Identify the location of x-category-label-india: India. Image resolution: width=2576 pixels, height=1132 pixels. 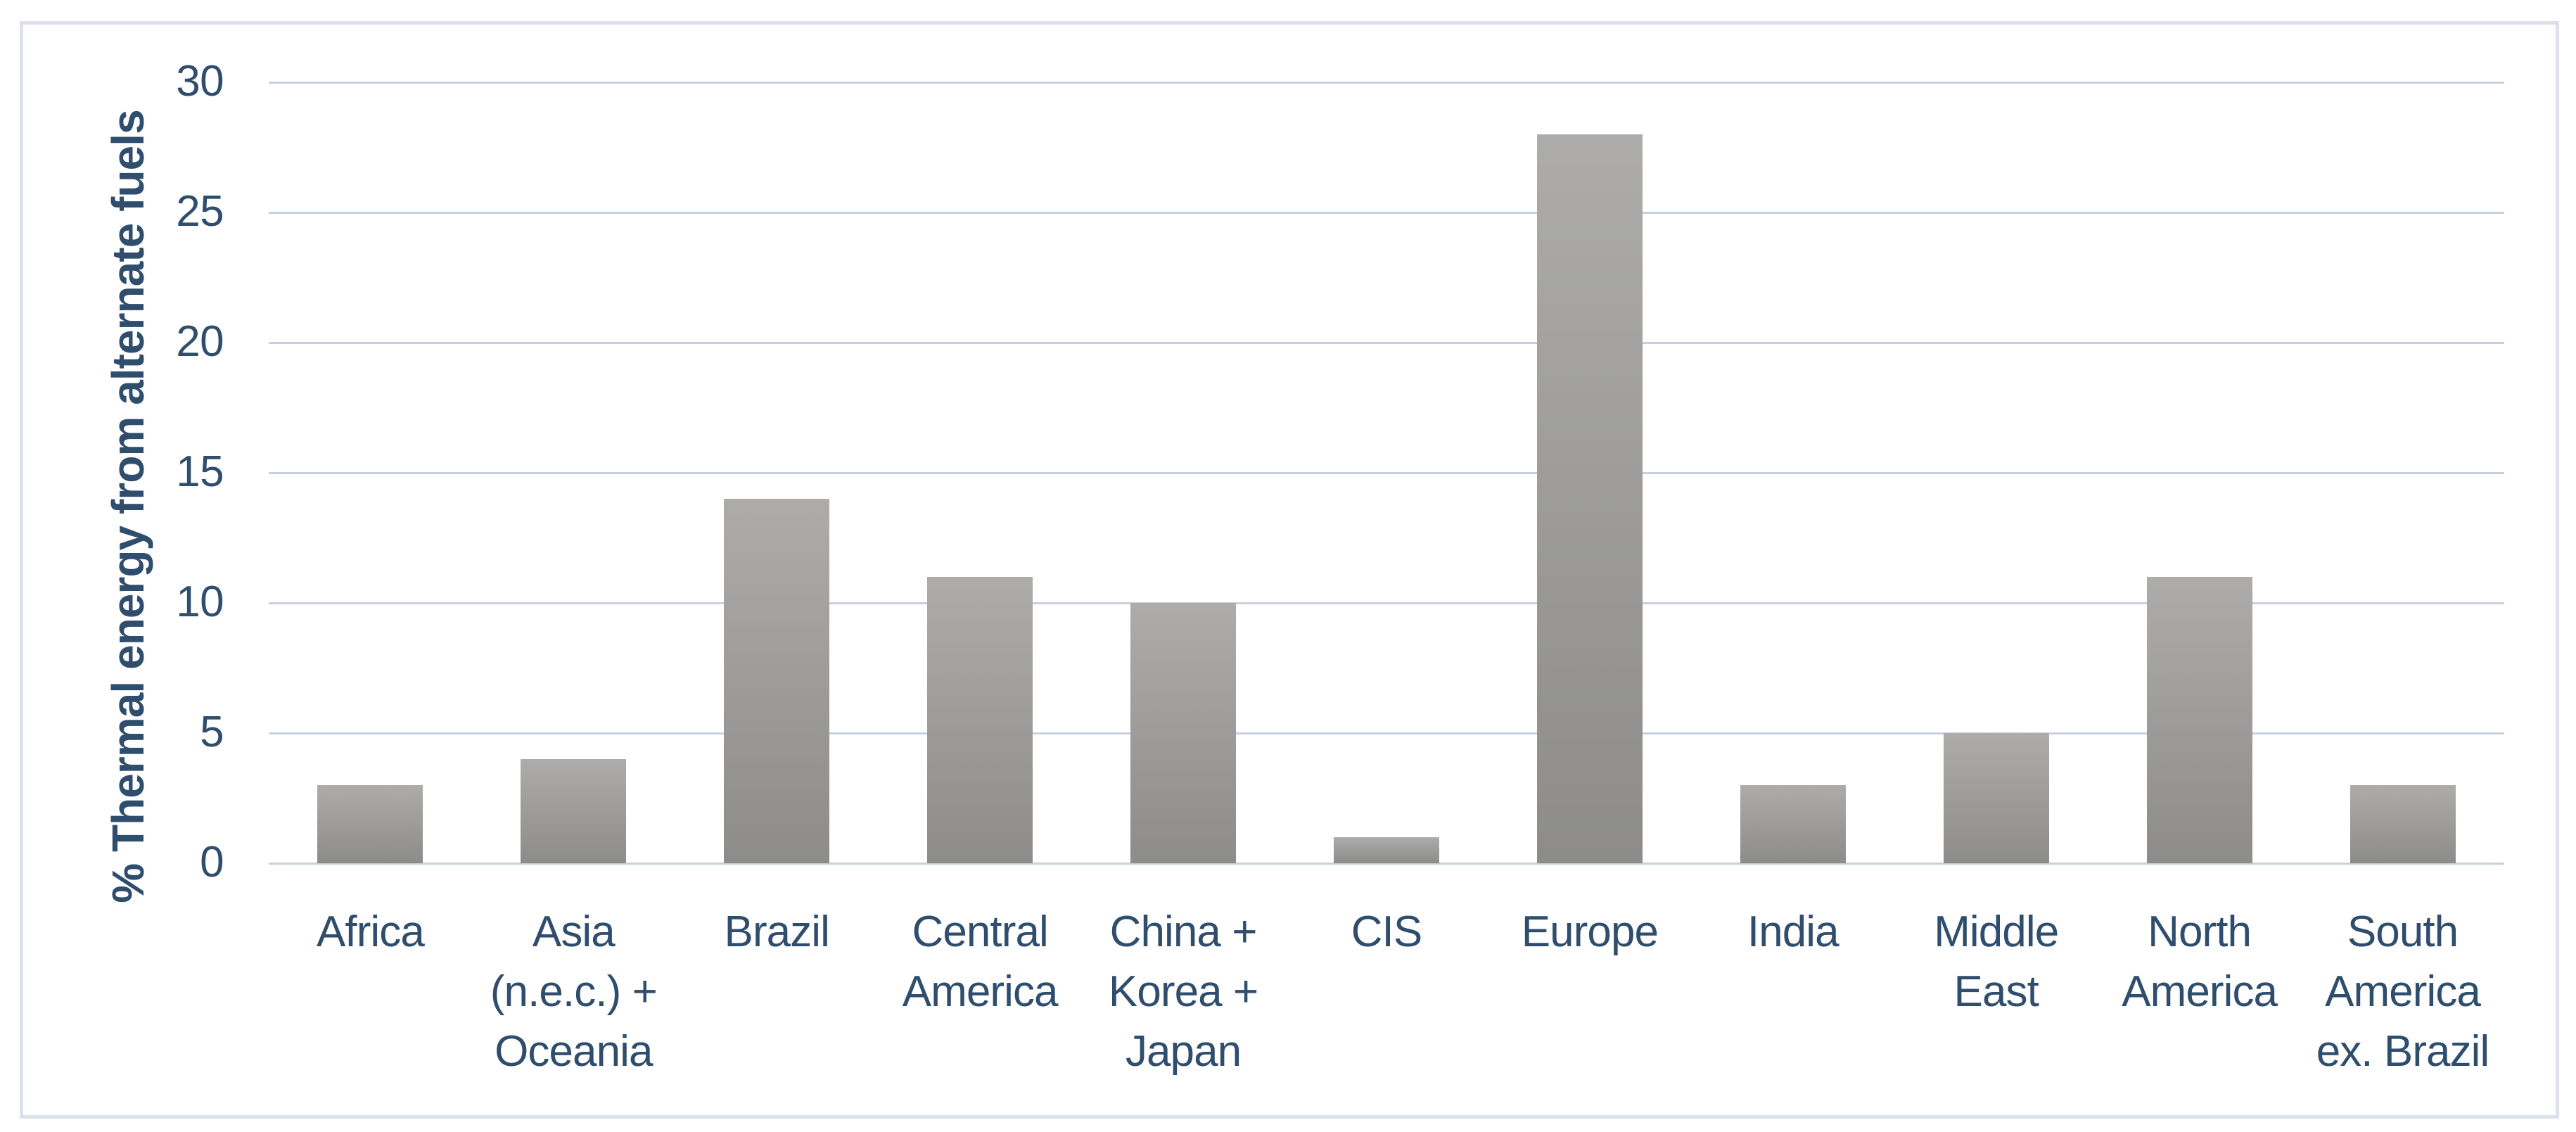
(1793, 932).